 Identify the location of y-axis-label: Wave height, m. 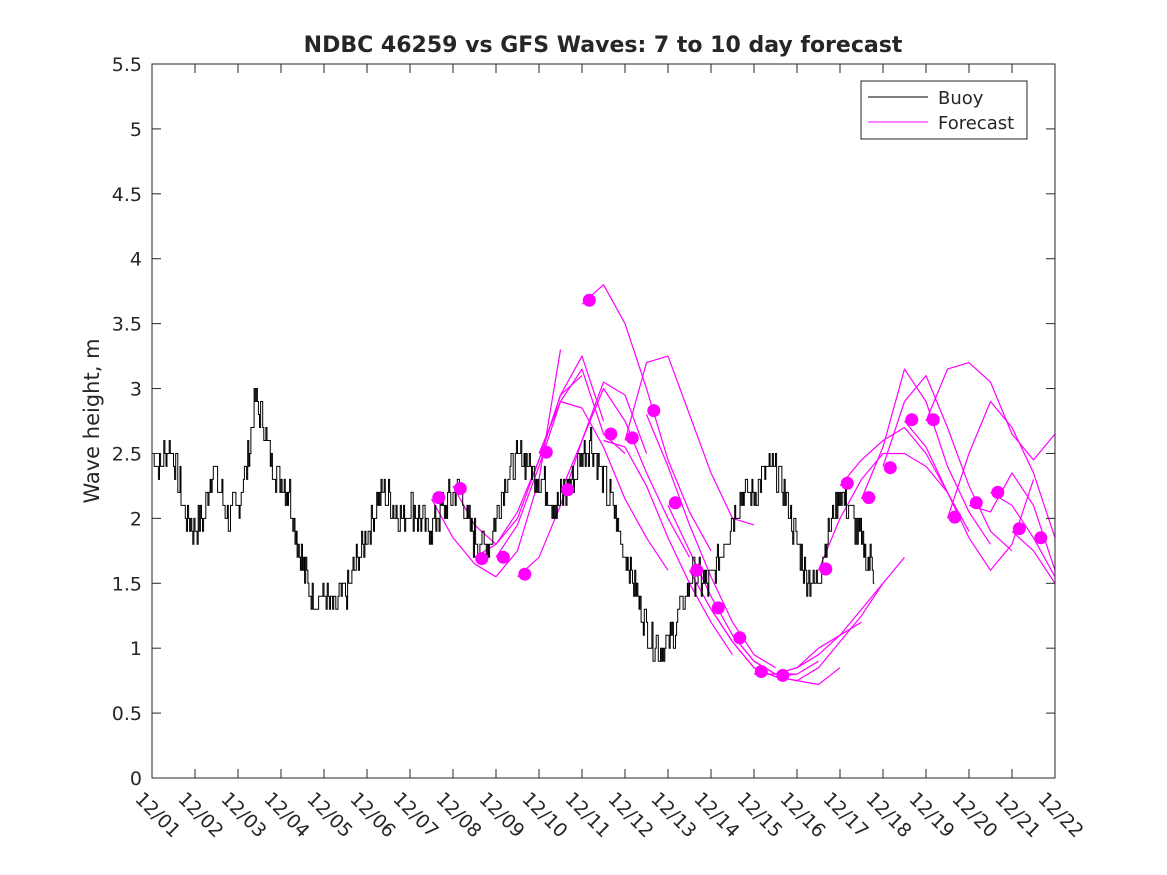
(92, 420).